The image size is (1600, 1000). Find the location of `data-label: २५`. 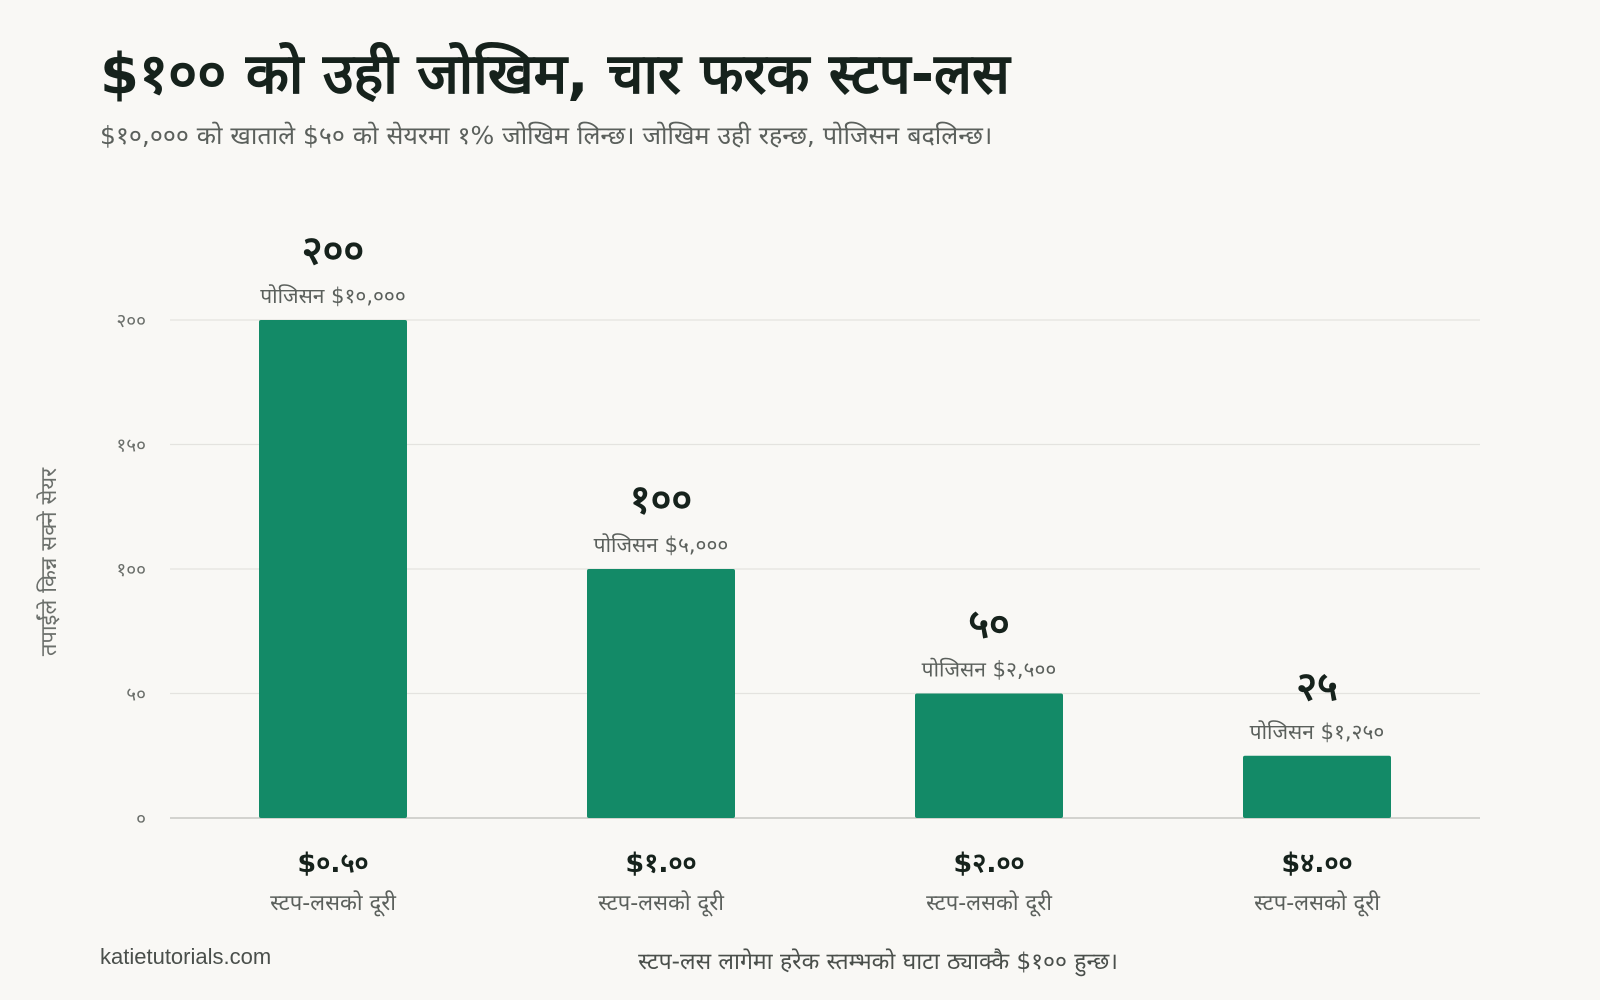

data-label: २५ is located at coordinates (1317, 687).